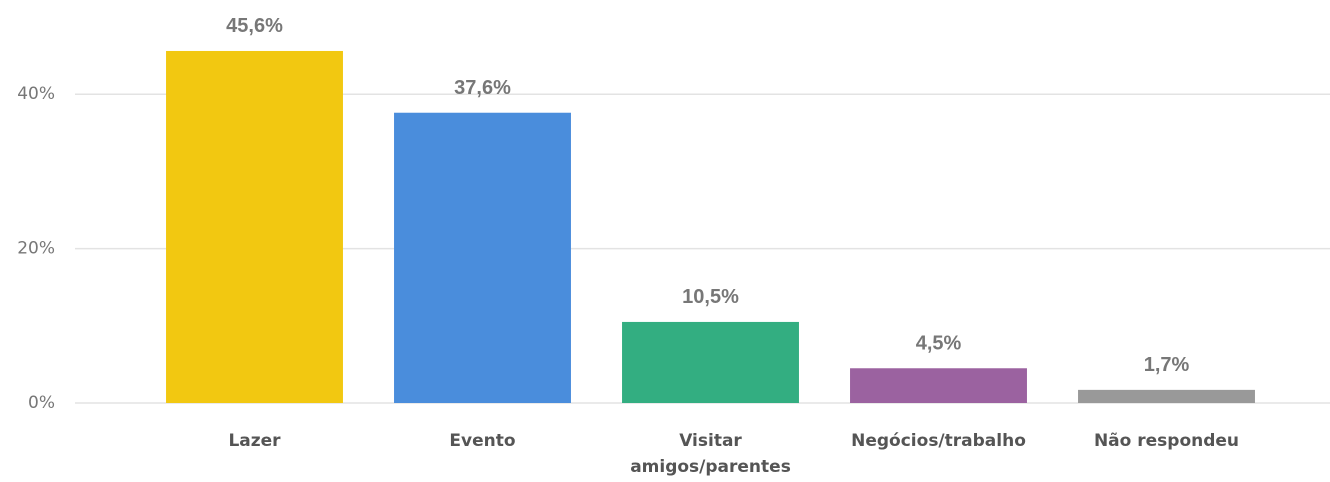  I want to click on x-tick-label: Evento, so click(482, 441).